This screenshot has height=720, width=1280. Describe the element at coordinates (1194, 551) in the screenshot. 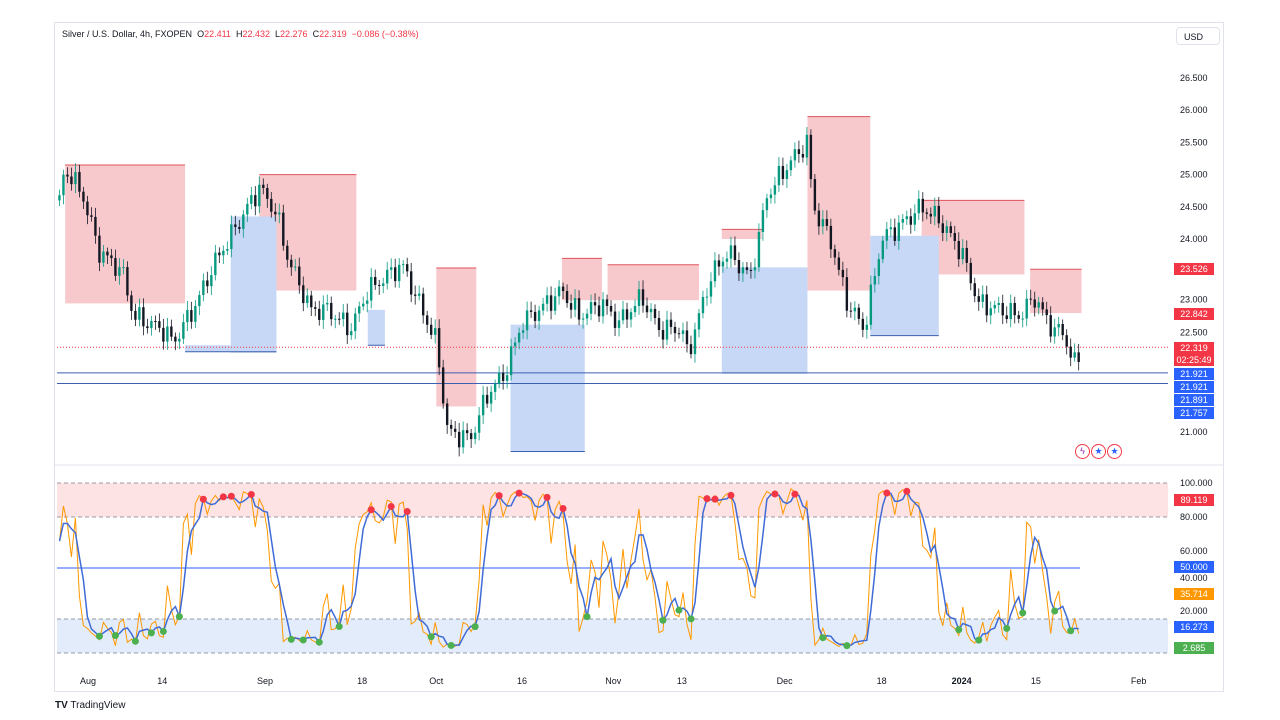

I see `osc-axis-tick: 60.000` at that location.